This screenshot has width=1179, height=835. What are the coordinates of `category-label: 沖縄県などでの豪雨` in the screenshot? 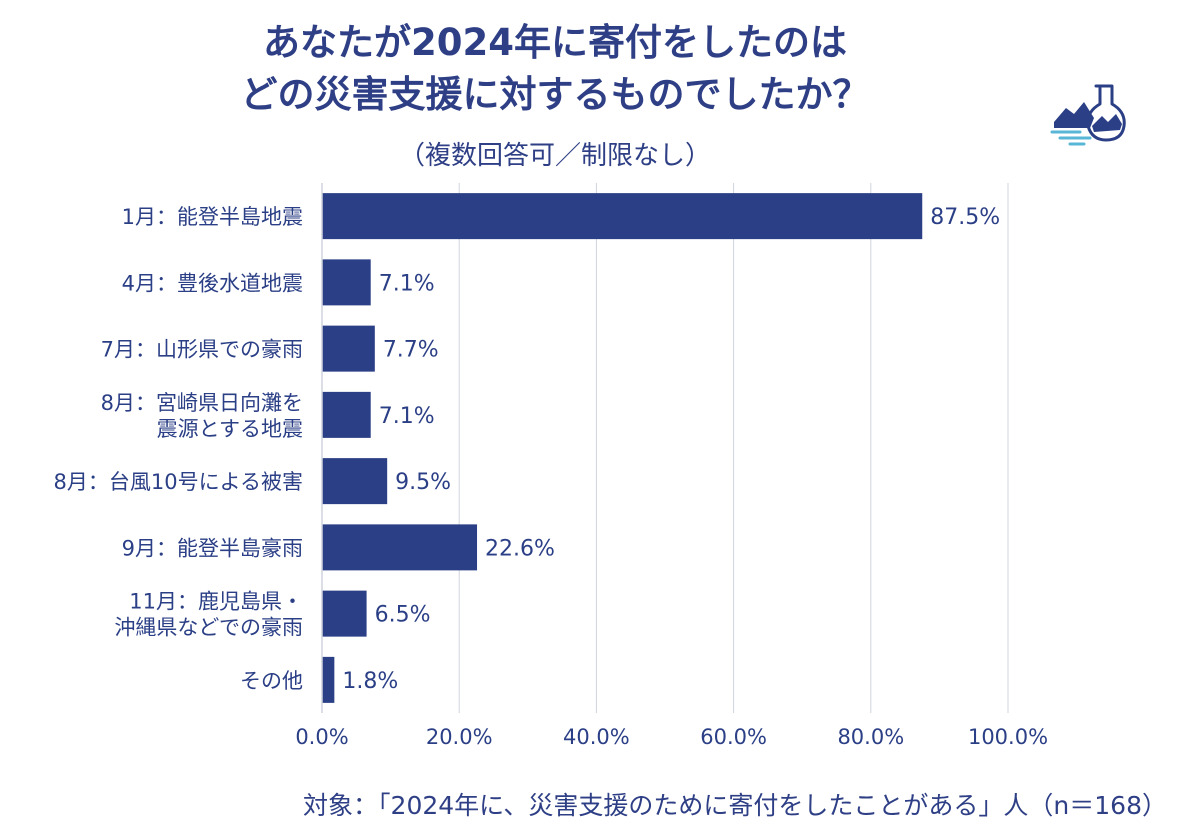 It's located at (208, 628).